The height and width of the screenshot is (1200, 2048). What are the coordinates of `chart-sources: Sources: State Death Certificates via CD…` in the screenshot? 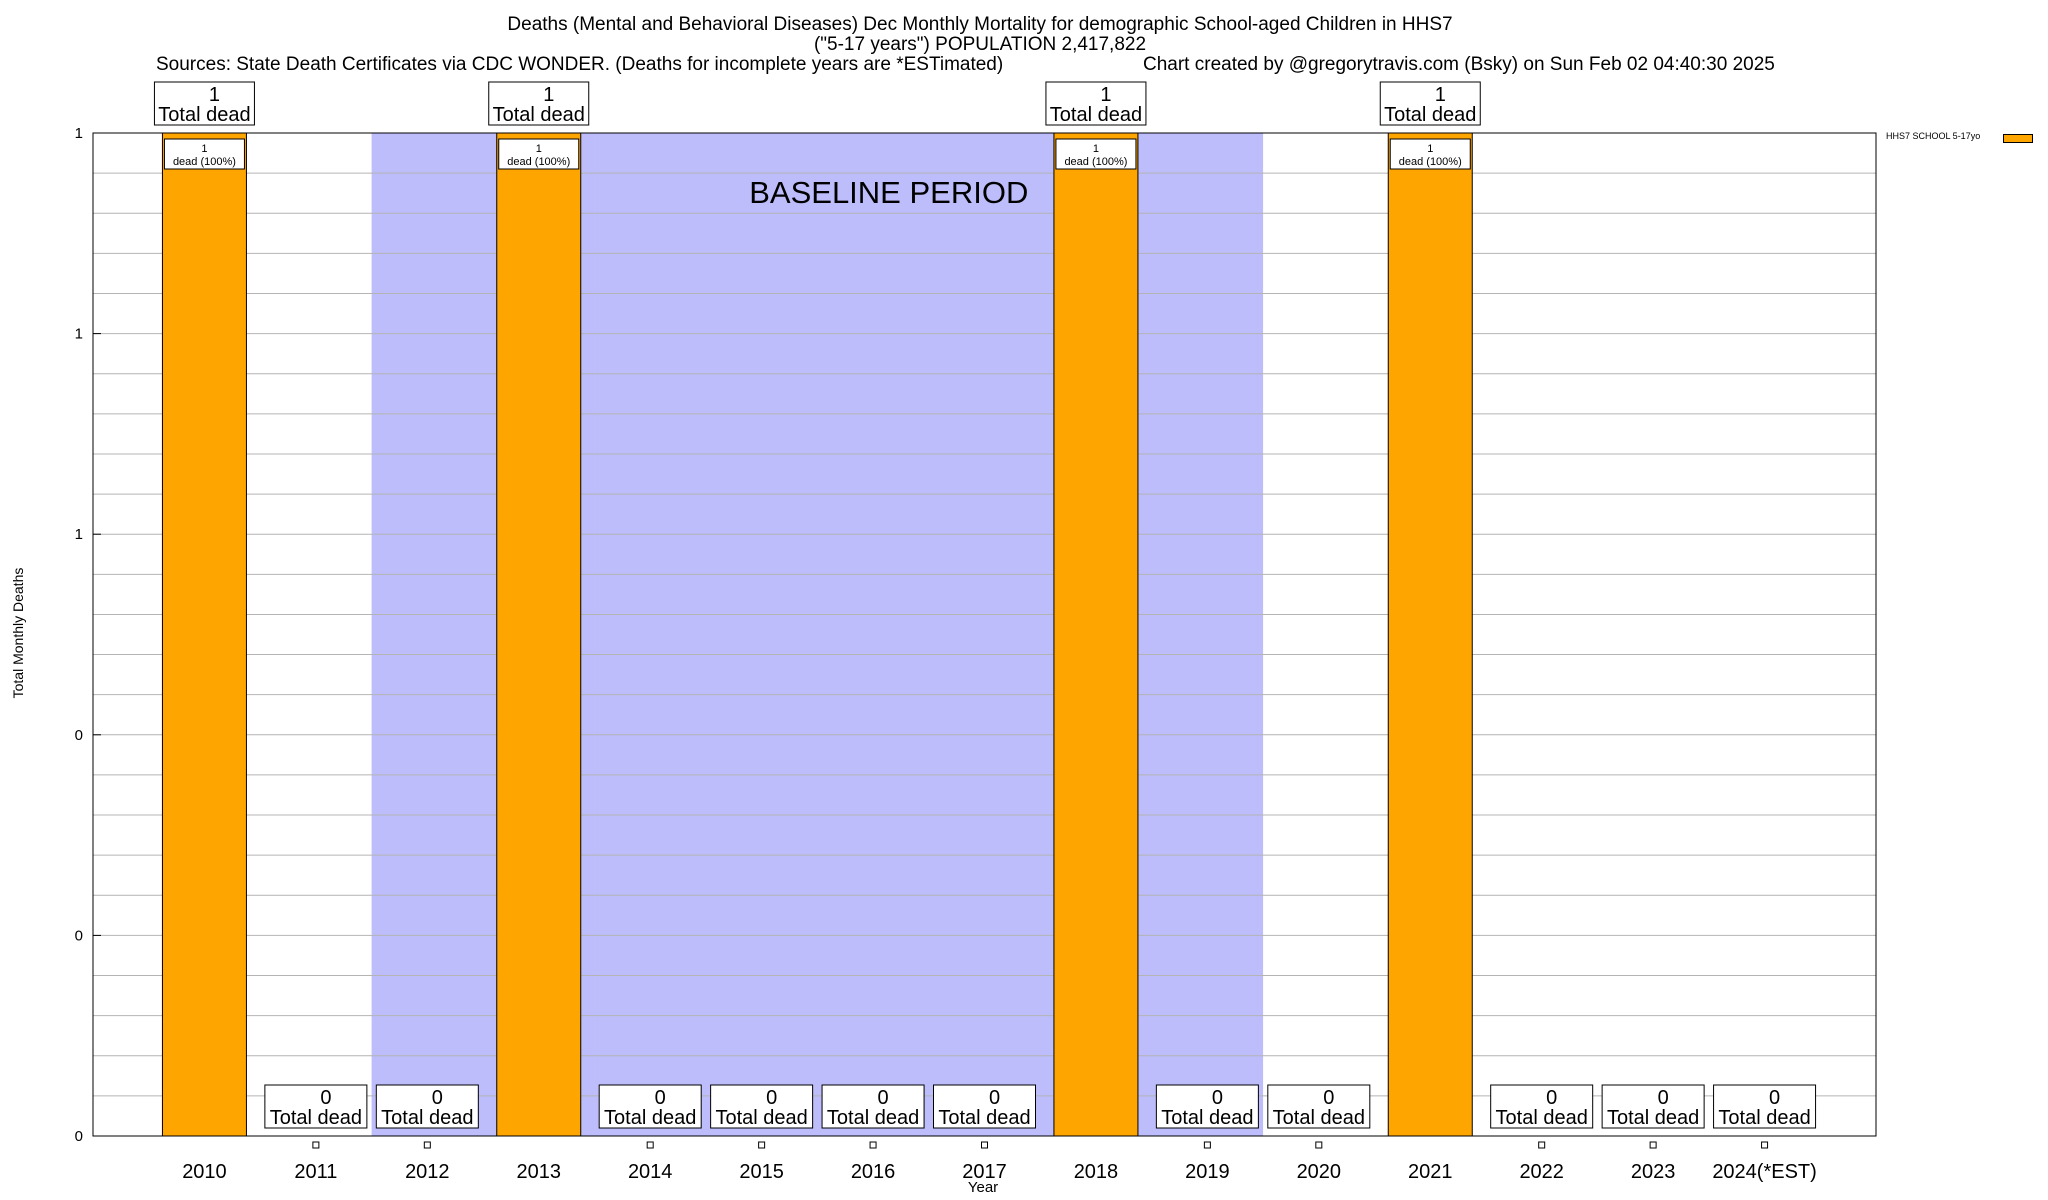 It's located at (580, 64).